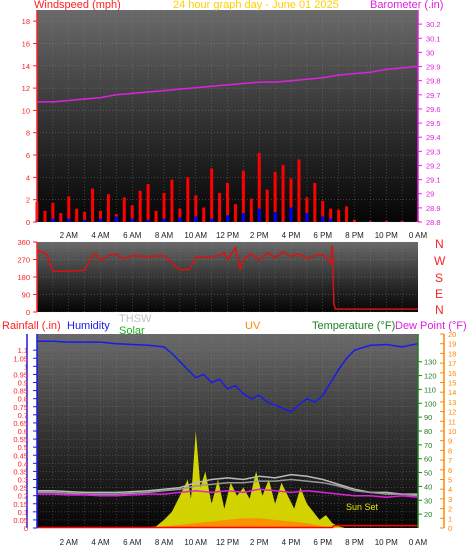 This screenshot has height=555, width=466. I want to click on xtick-label-p3: 4 PM, so click(291, 542).